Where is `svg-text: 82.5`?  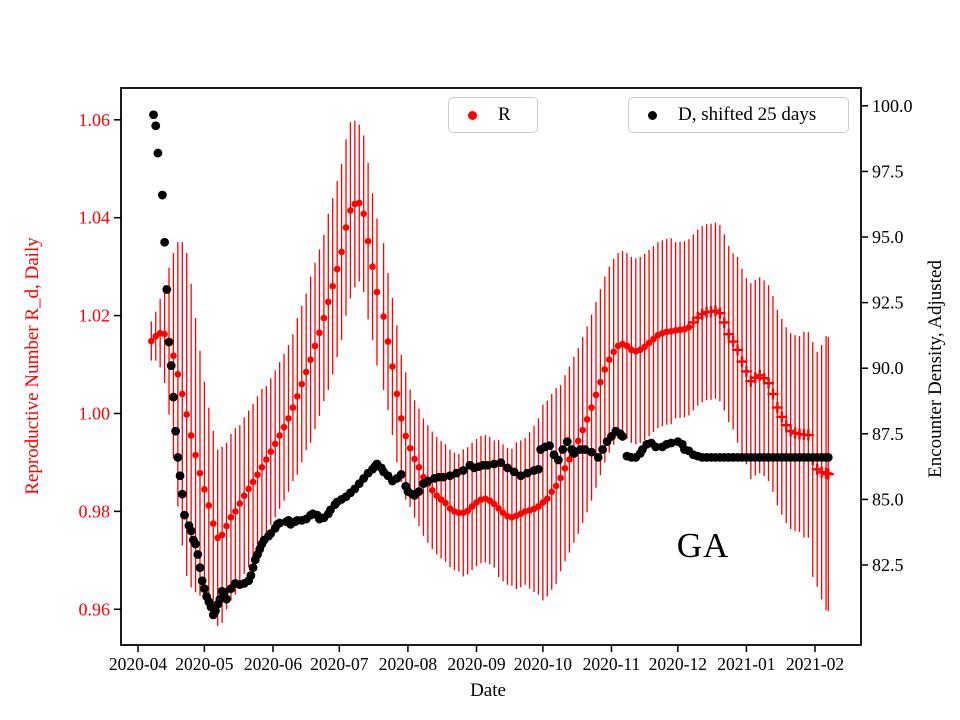
svg-text: 82.5 is located at coordinates (888, 565).